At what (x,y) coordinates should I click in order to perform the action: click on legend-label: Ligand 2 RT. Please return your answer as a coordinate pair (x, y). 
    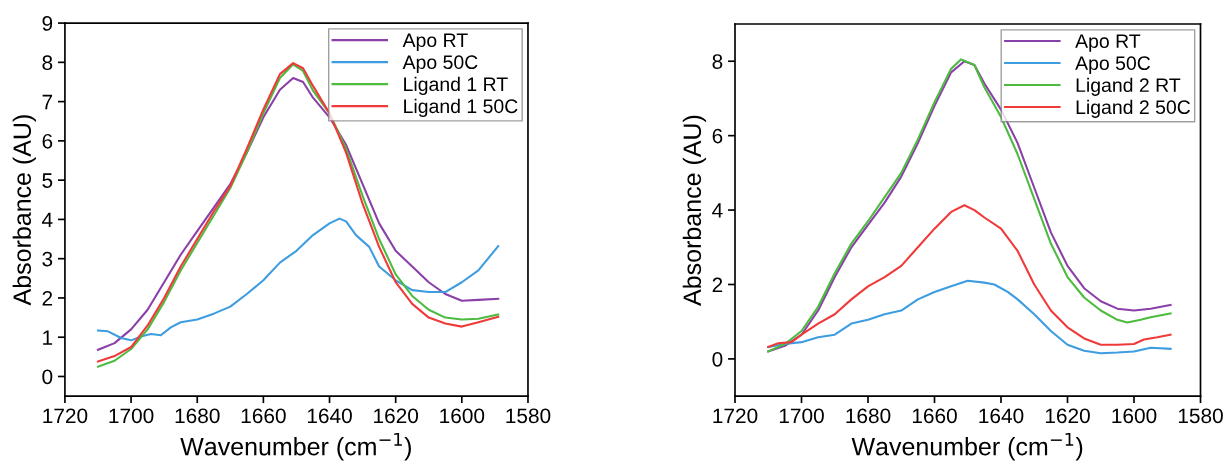
    Looking at the image, I should click on (1128, 86).